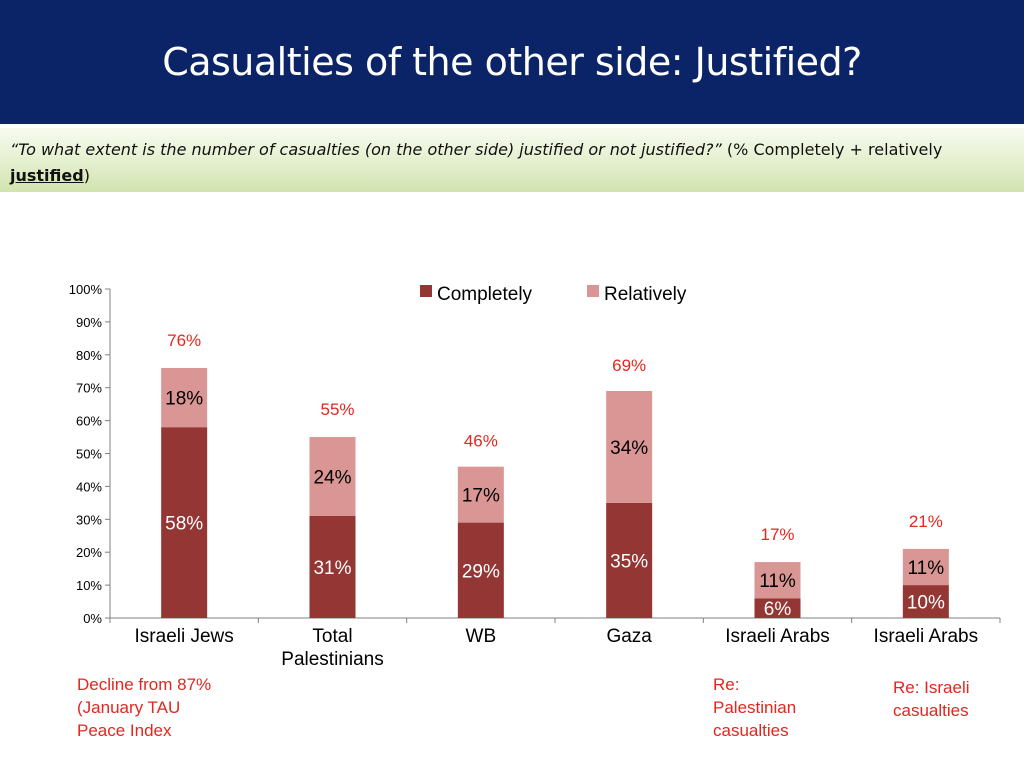  What do you see at coordinates (89, 552) in the screenshot?
I see `y-tick-label: 20%` at bounding box center [89, 552].